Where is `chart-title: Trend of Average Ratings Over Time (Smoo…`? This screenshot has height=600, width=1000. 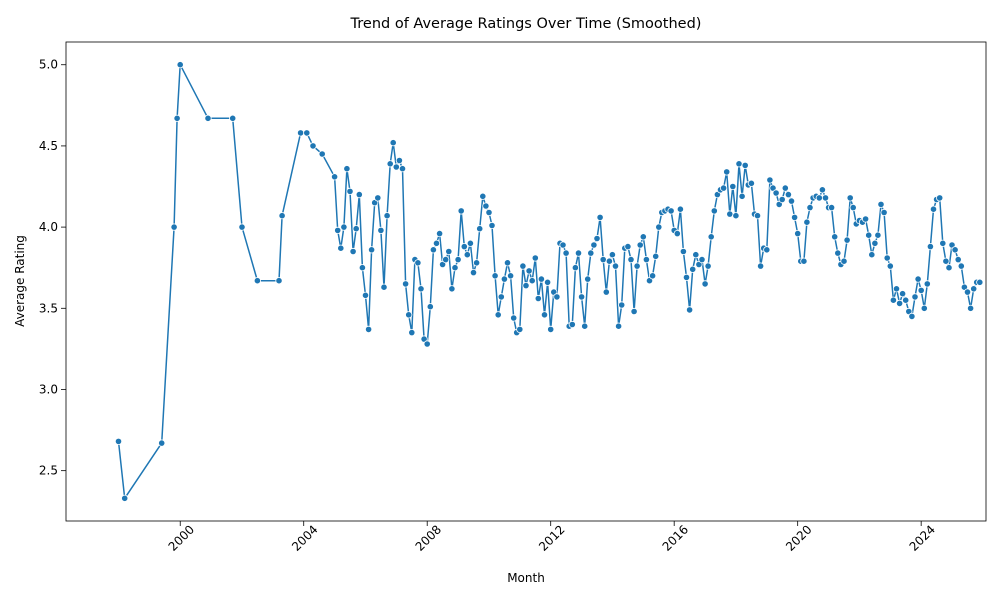
chart-title: Trend of Average Ratings Over Time (Smoo… is located at coordinates (526, 24).